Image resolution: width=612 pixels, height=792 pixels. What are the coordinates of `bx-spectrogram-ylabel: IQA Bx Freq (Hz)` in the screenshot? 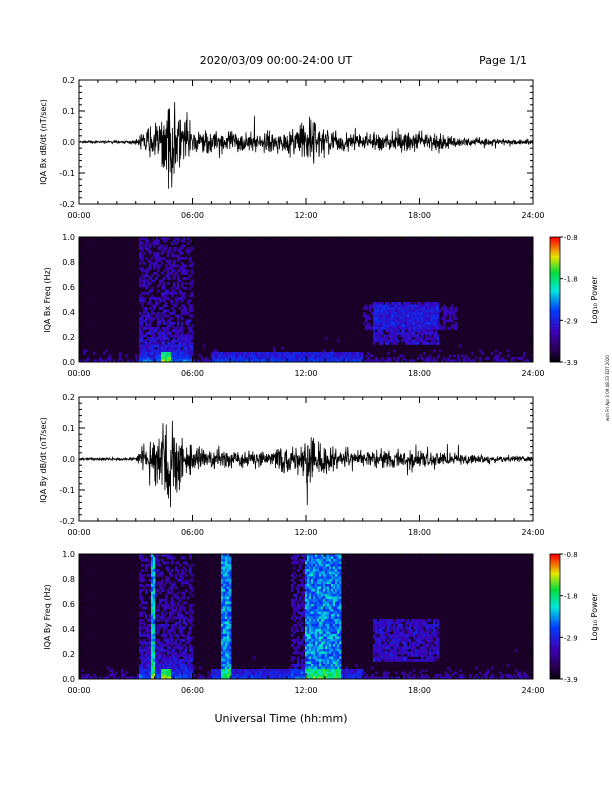 It's located at (47, 300).